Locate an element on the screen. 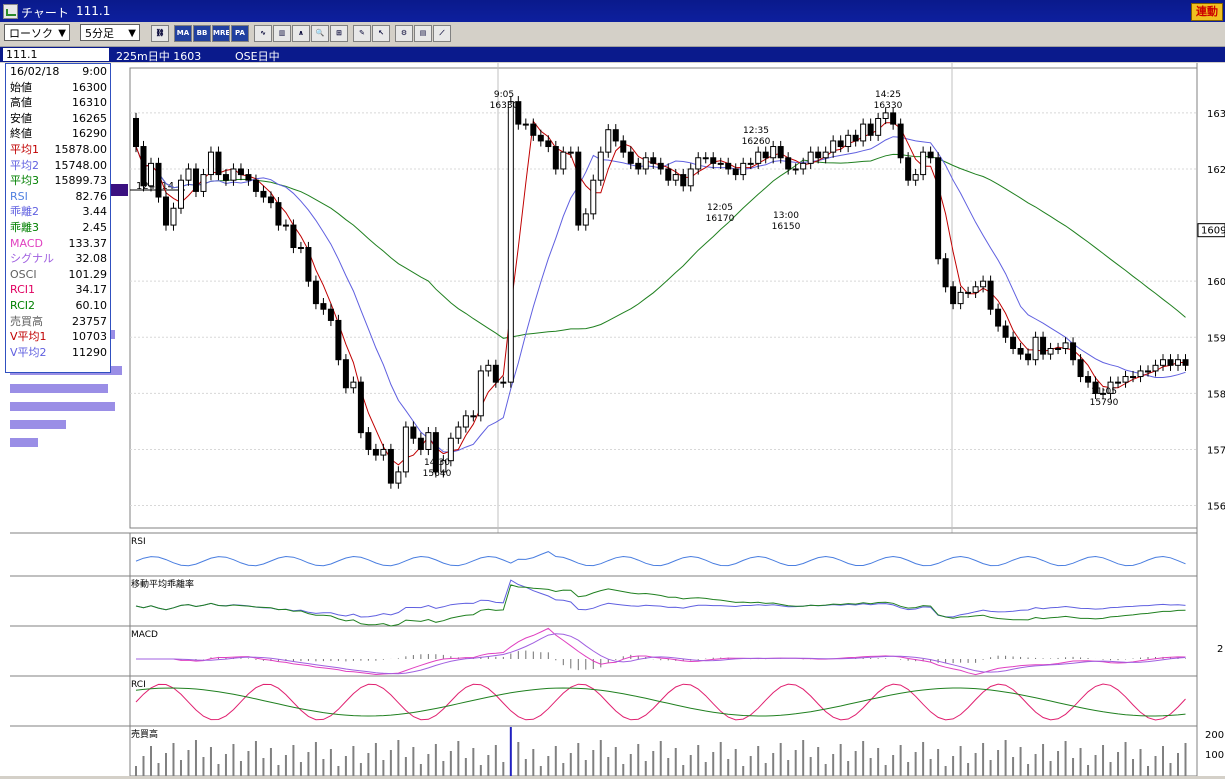  MA-icon: MA is located at coordinates (183, 33).